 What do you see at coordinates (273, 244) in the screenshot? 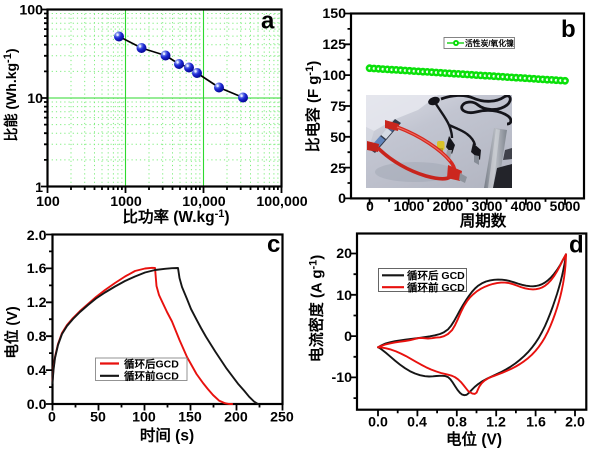
I see `svg-text: c` at bounding box center [273, 244].